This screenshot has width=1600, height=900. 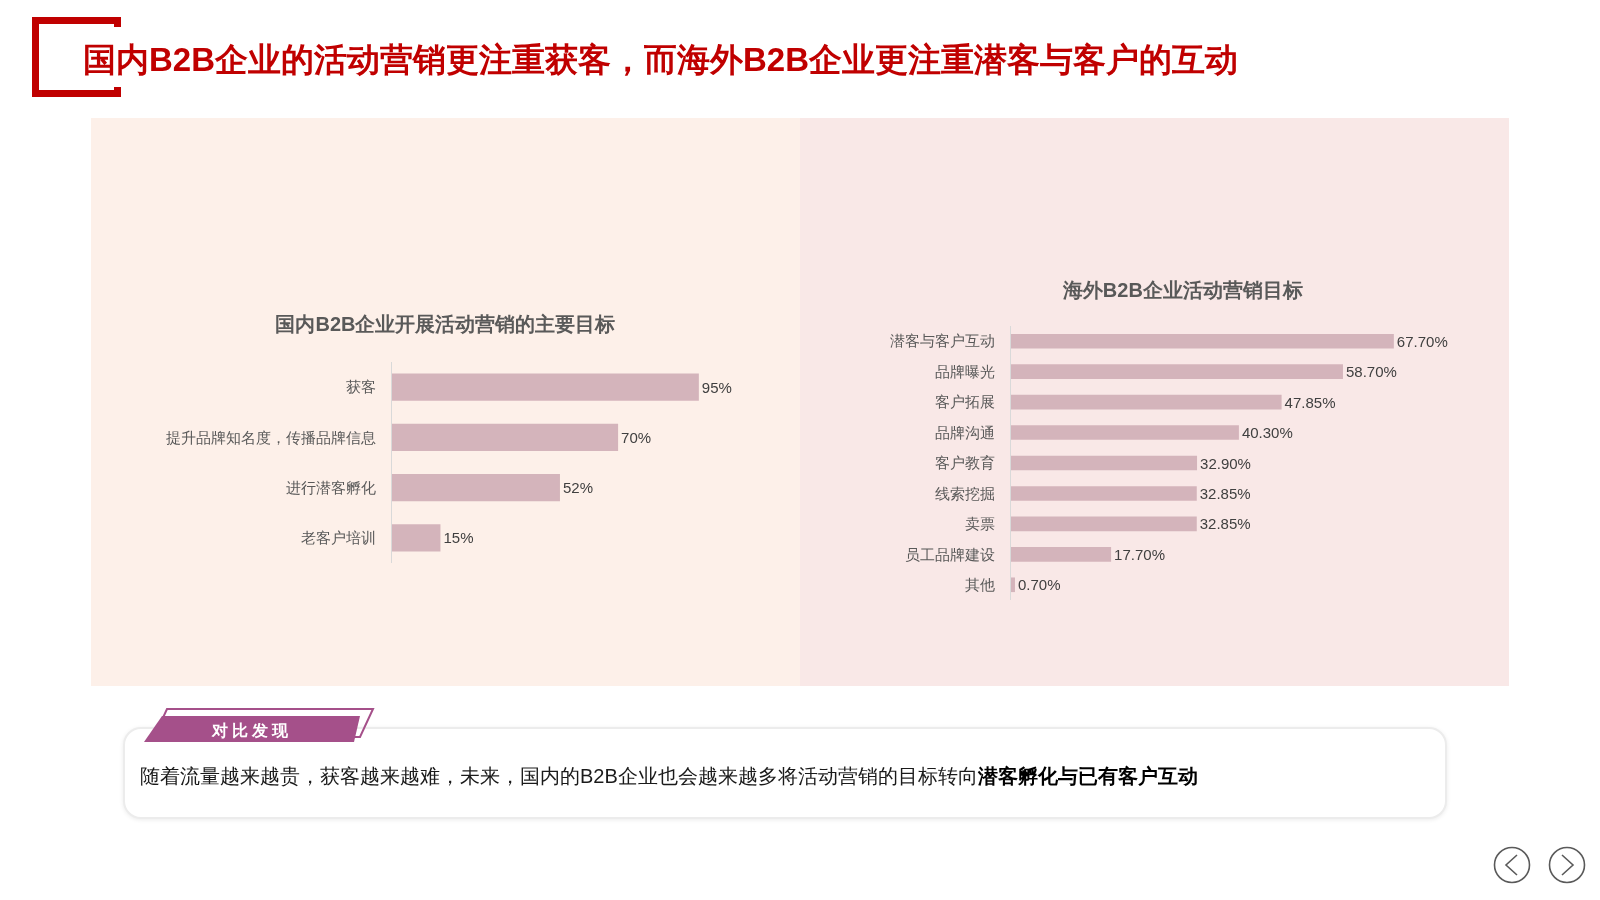 I want to click on y-tick-label: 获客, so click(x=360, y=387).